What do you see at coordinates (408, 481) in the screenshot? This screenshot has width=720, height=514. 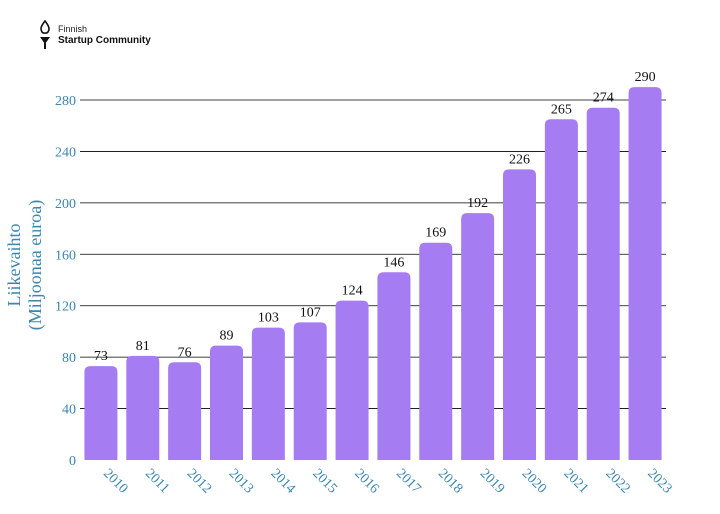 I see `x-tick-label: 2017` at bounding box center [408, 481].